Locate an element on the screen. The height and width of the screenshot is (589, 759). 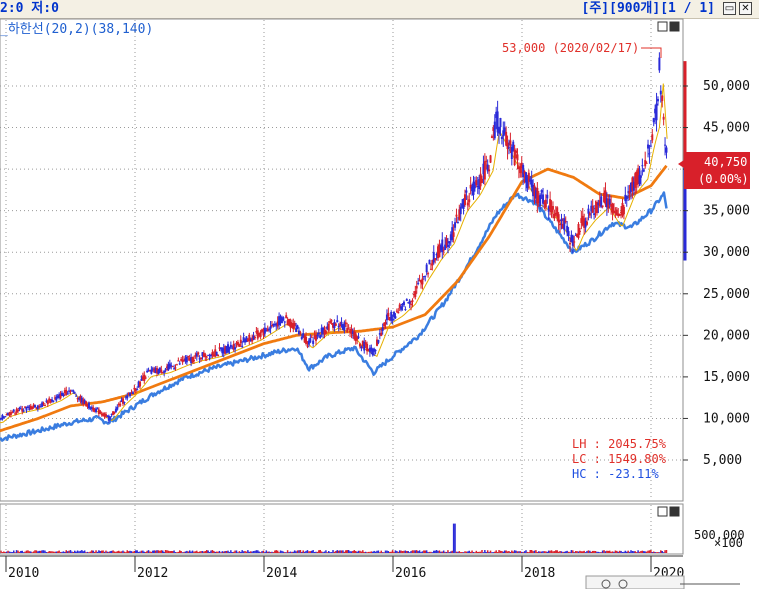
x-tick-label: 2018 is located at coordinates (539, 573).